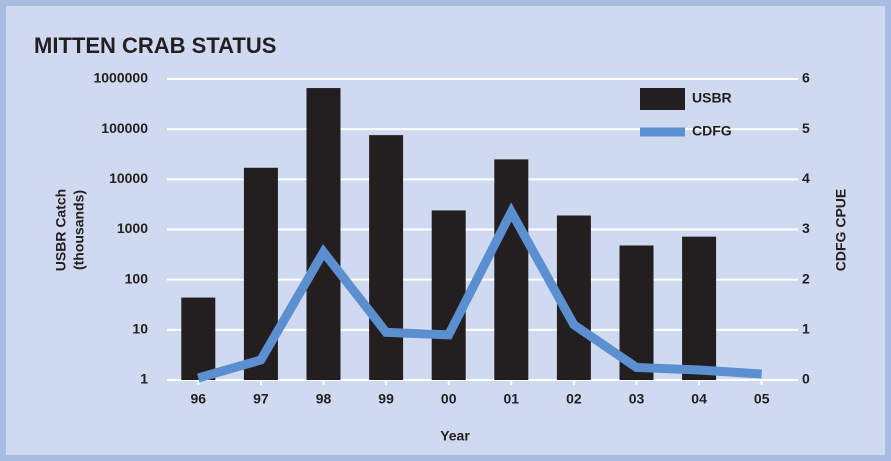 The width and height of the screenshot is (891, 461). I want to click on chart-title: MITTEN CRAB STATUS, so click(155, 45).